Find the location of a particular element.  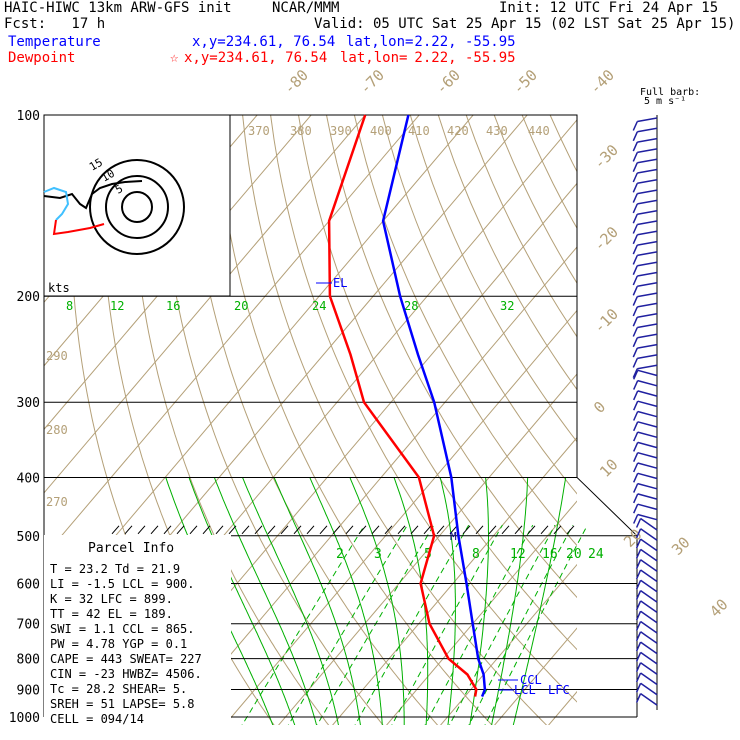

temperature-tick-label: -10 is located at coordinates (606, 321).